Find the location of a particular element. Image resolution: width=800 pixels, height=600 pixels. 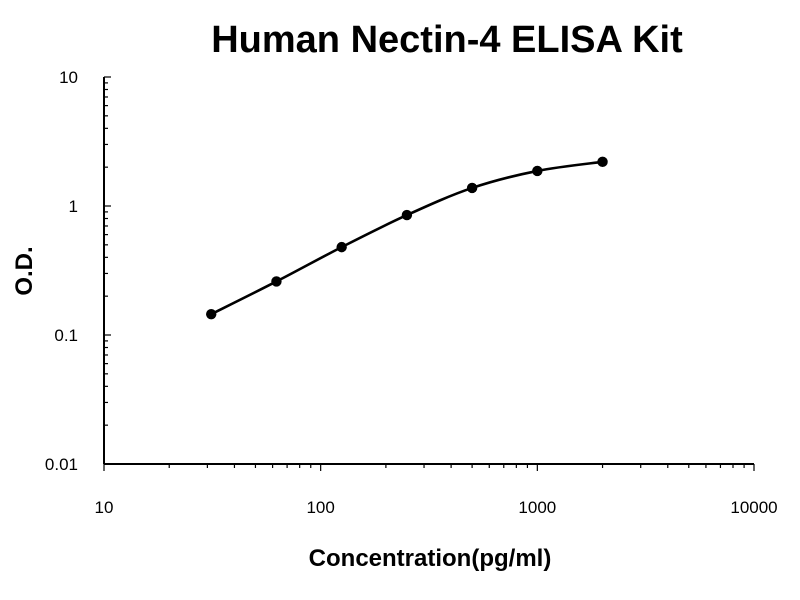

x-tick-label: 1000 is located at coordinates (537, 507).